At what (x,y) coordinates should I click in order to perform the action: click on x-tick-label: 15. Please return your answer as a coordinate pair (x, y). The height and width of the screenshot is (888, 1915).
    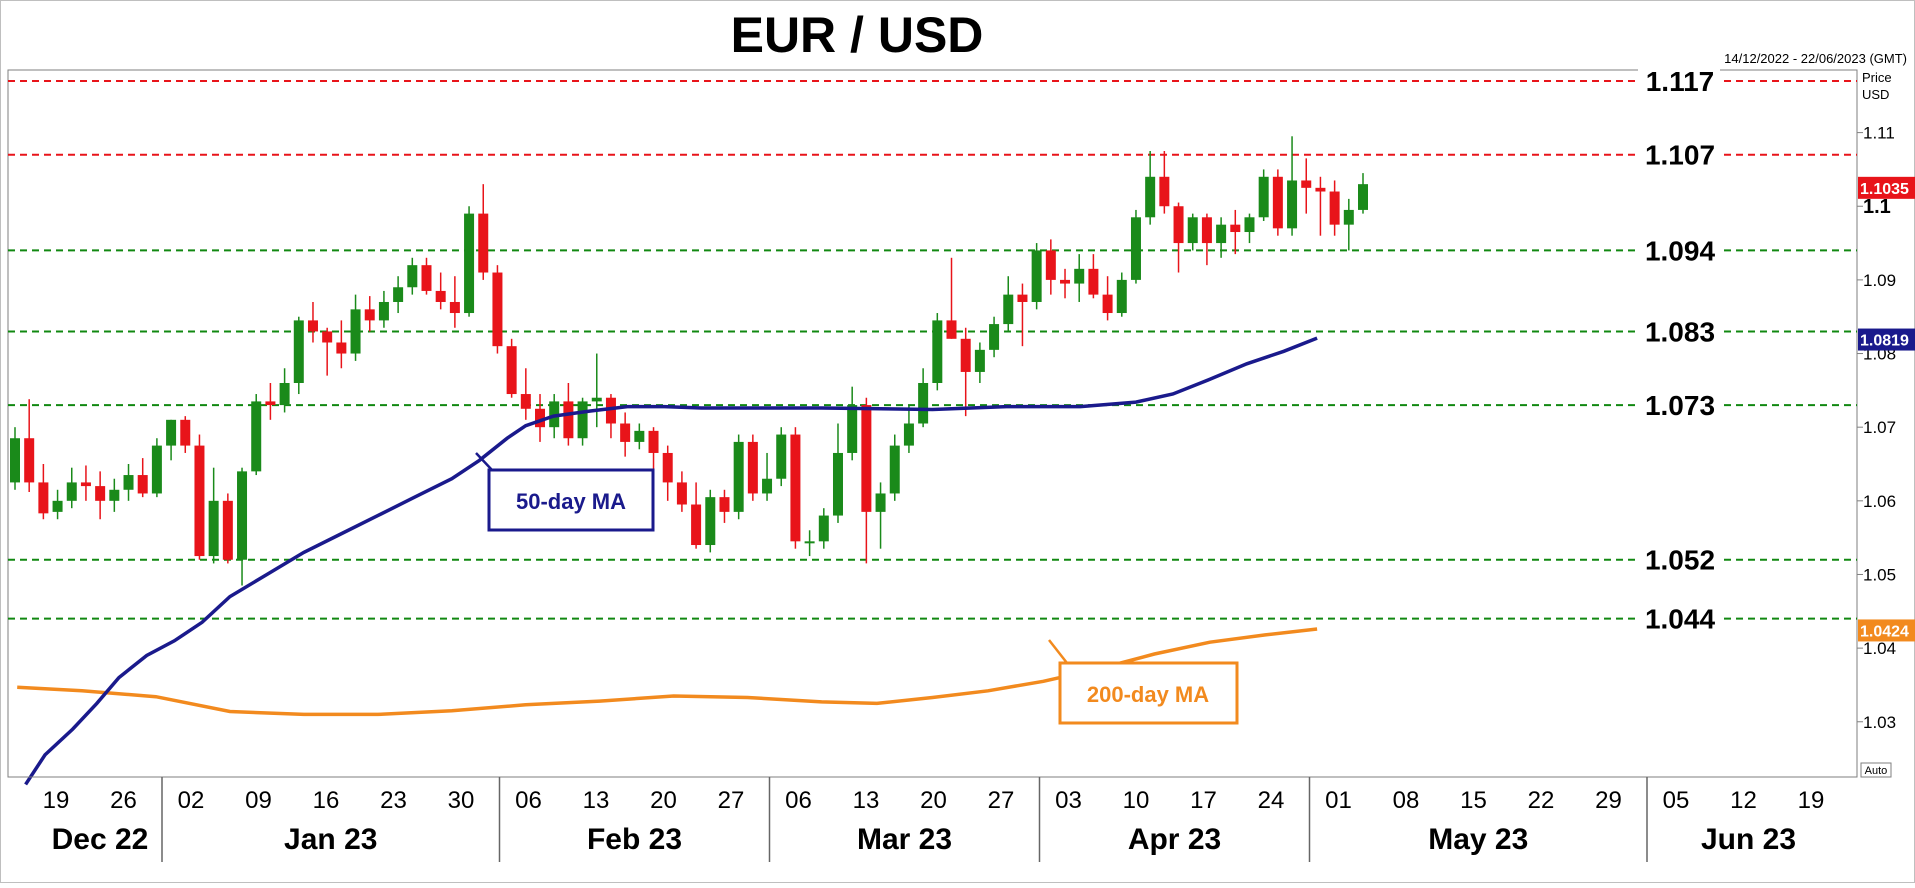
    Looking at the image, I should click on (1473, 800).